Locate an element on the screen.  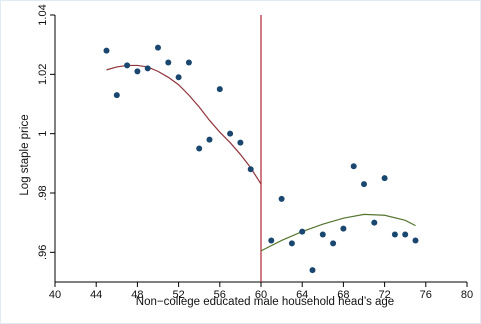
y-tick-label: .96 is located at coordinates (43, 252).